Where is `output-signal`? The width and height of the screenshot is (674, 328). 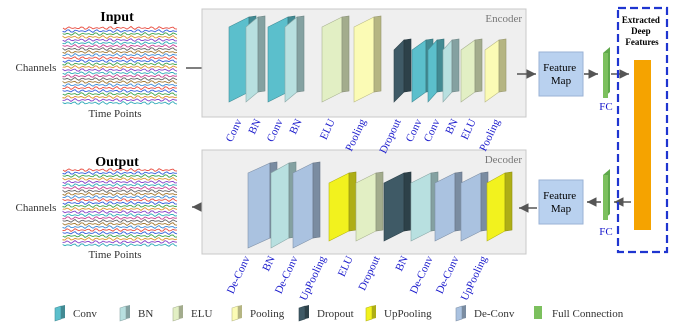
output-signal is located at coordinates (120, 207).